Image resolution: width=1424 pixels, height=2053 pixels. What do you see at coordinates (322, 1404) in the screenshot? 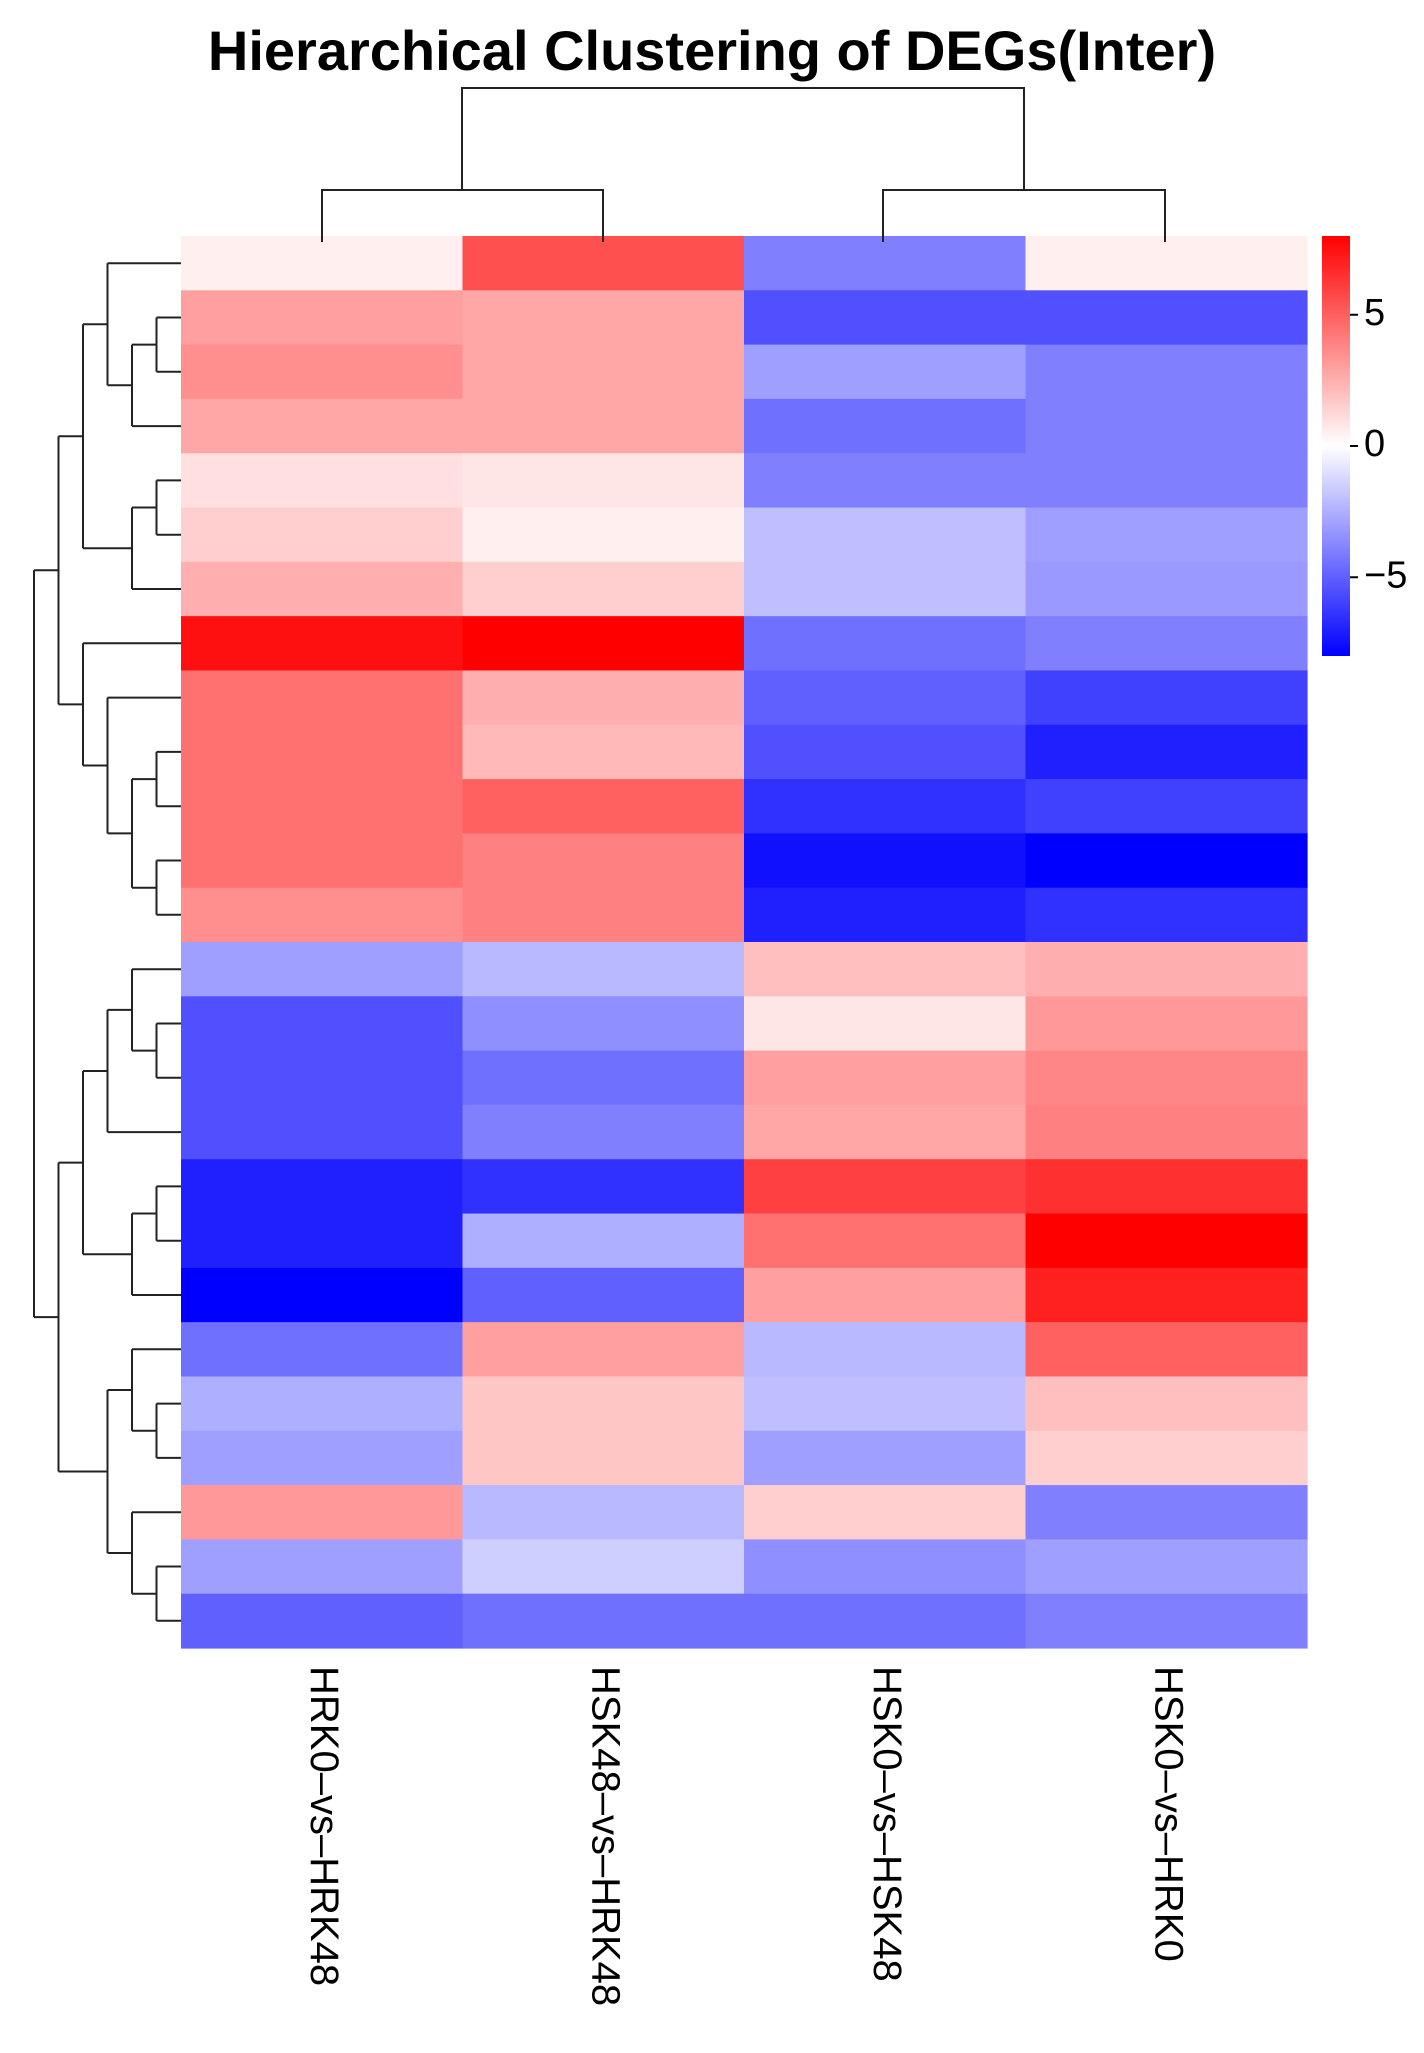
I see `heatmap-cell-r21-c0` at bounding box center [322, 1404].